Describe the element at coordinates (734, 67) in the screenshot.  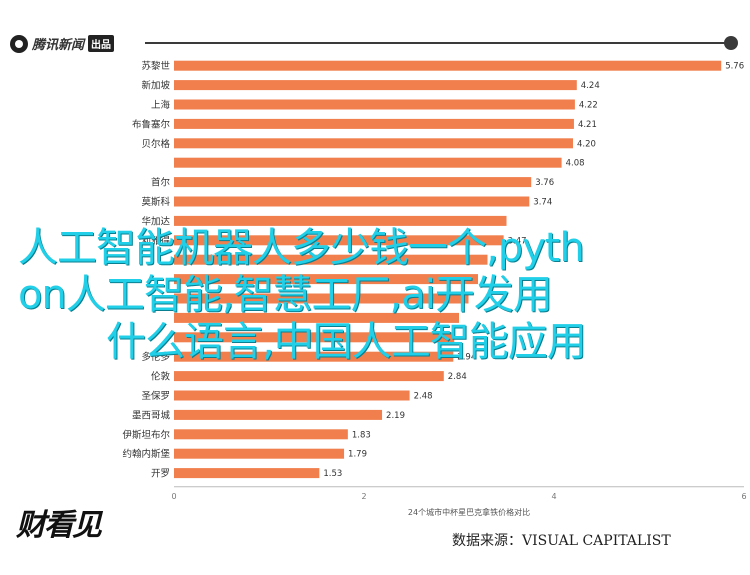
I see `value-label: 5.76` at that location.